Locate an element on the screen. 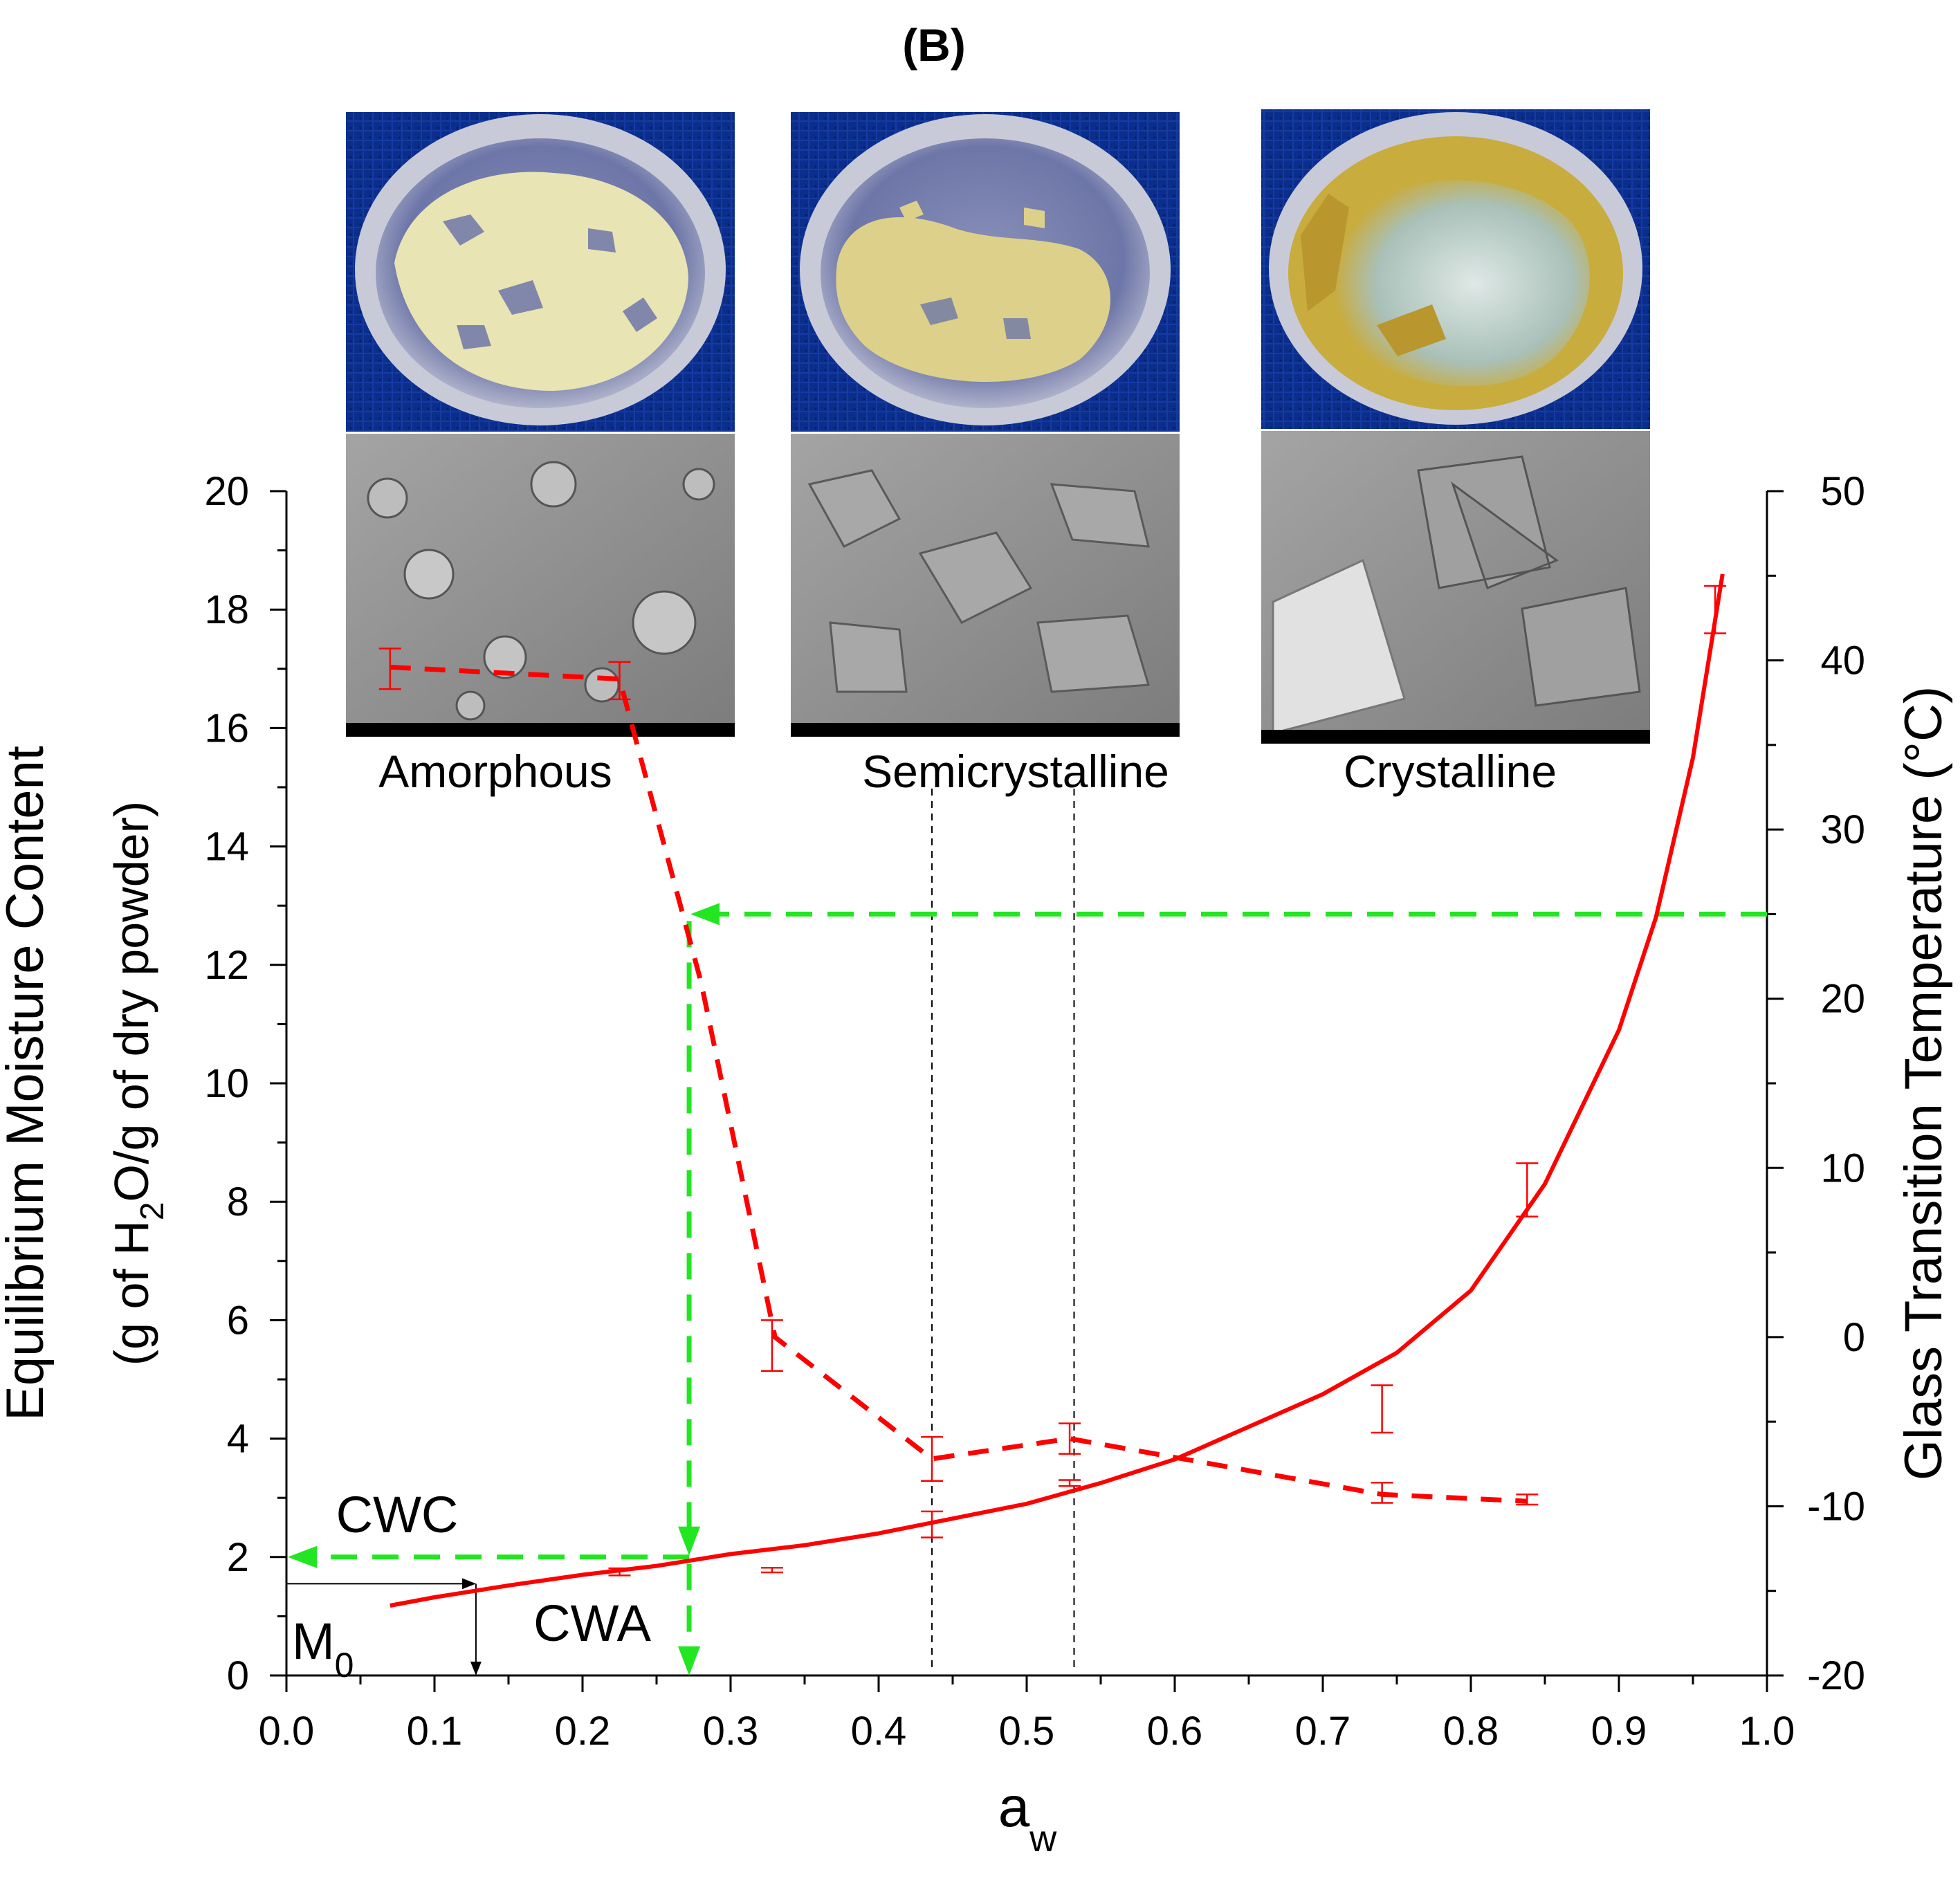 This screenshot has width=1960, height=1883. y-right-tick-label-5: 30 is located at coordinates (1843, 829).